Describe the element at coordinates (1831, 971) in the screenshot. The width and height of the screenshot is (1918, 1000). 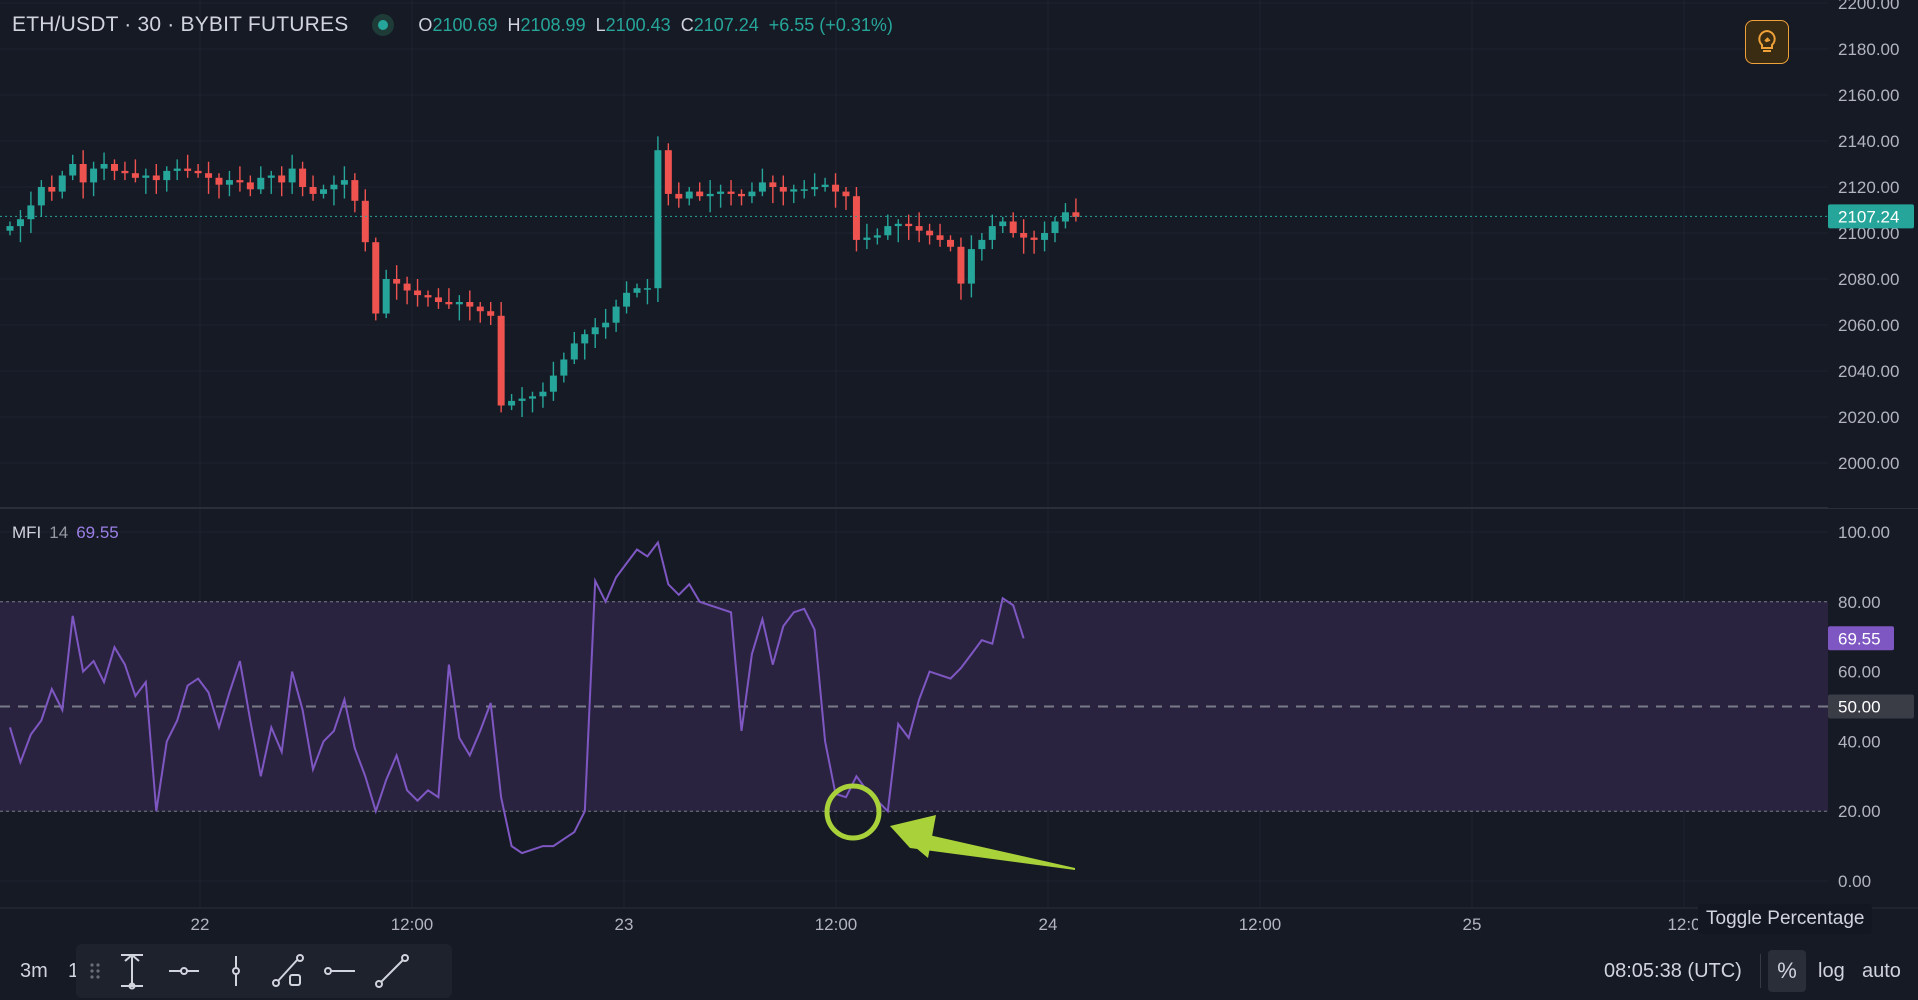
I see `log-scale-button: log` at that location.